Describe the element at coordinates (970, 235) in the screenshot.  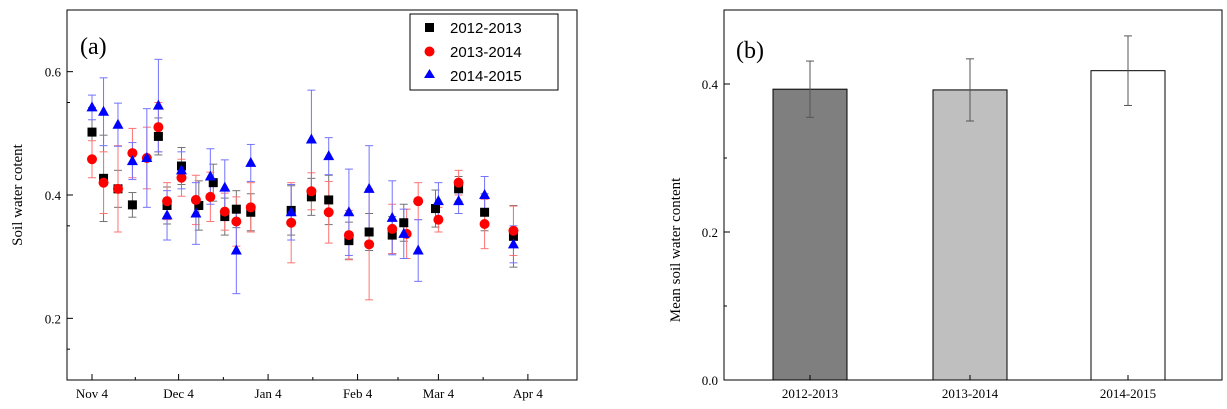
I see `bar-2013-2014` at that location.